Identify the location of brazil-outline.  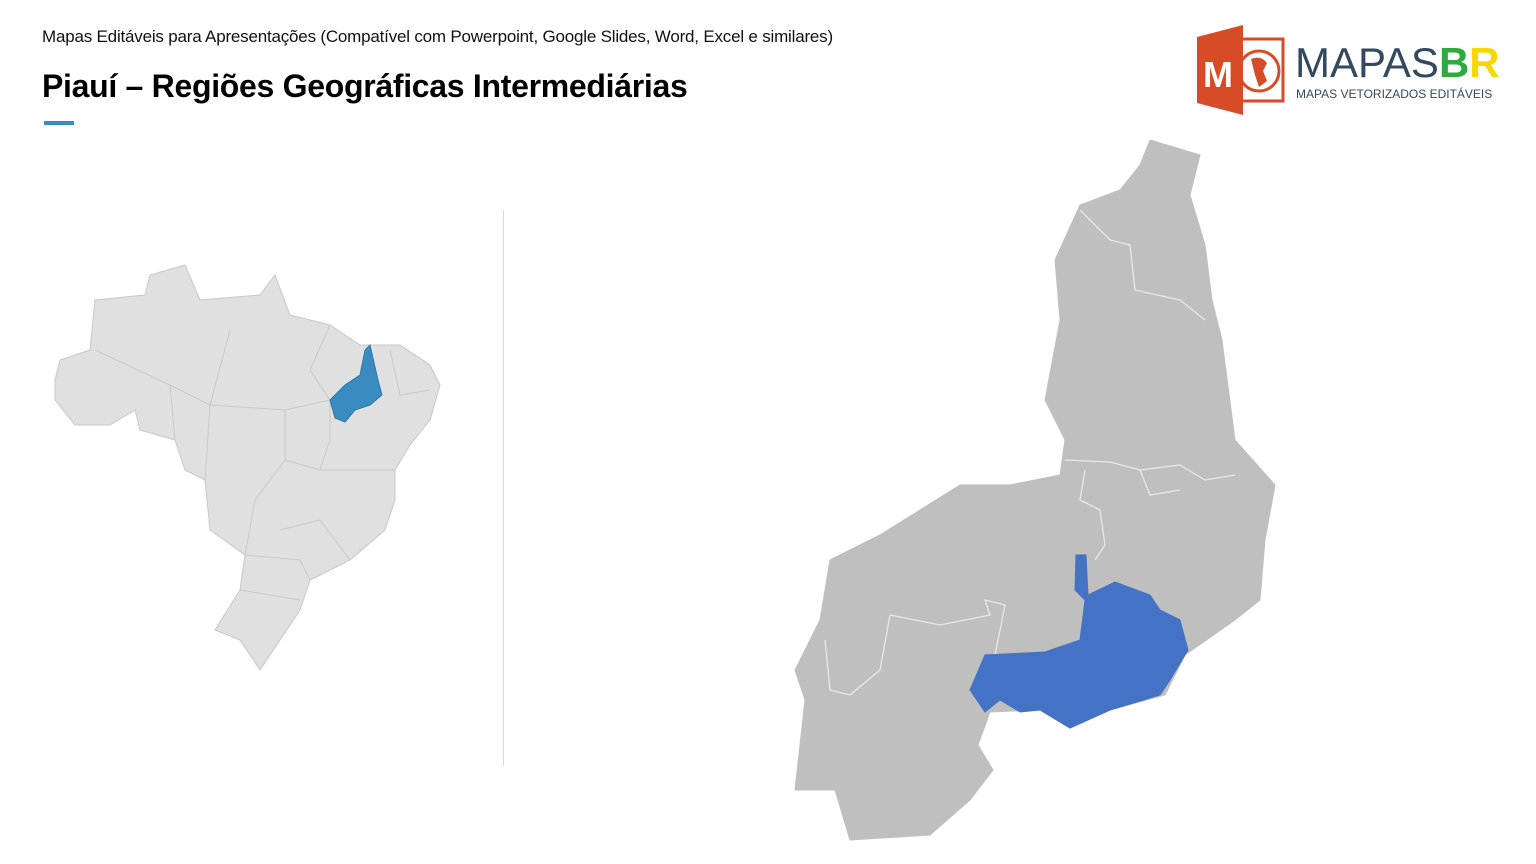
(247, 467).